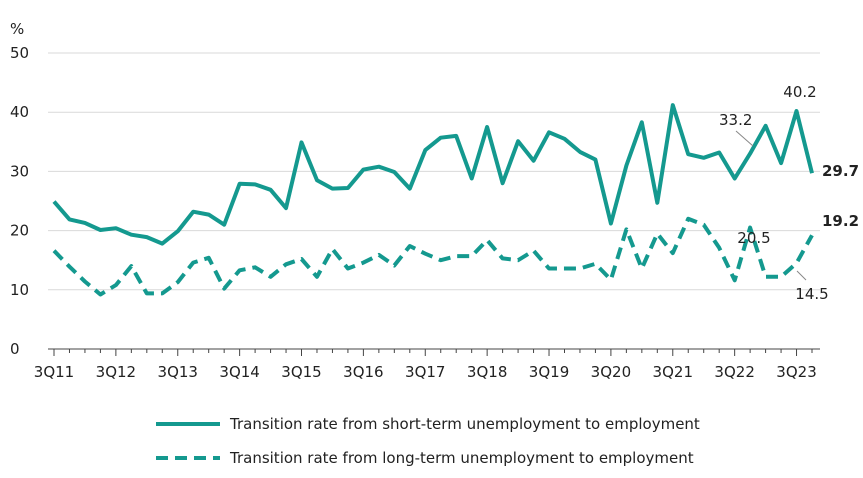 Image resolution: width=863 pixels, height=478 pixels. Describe the element at coordinates (487, 372) in the screenshot. I see `x-tick-label: 3Q18` at that location.